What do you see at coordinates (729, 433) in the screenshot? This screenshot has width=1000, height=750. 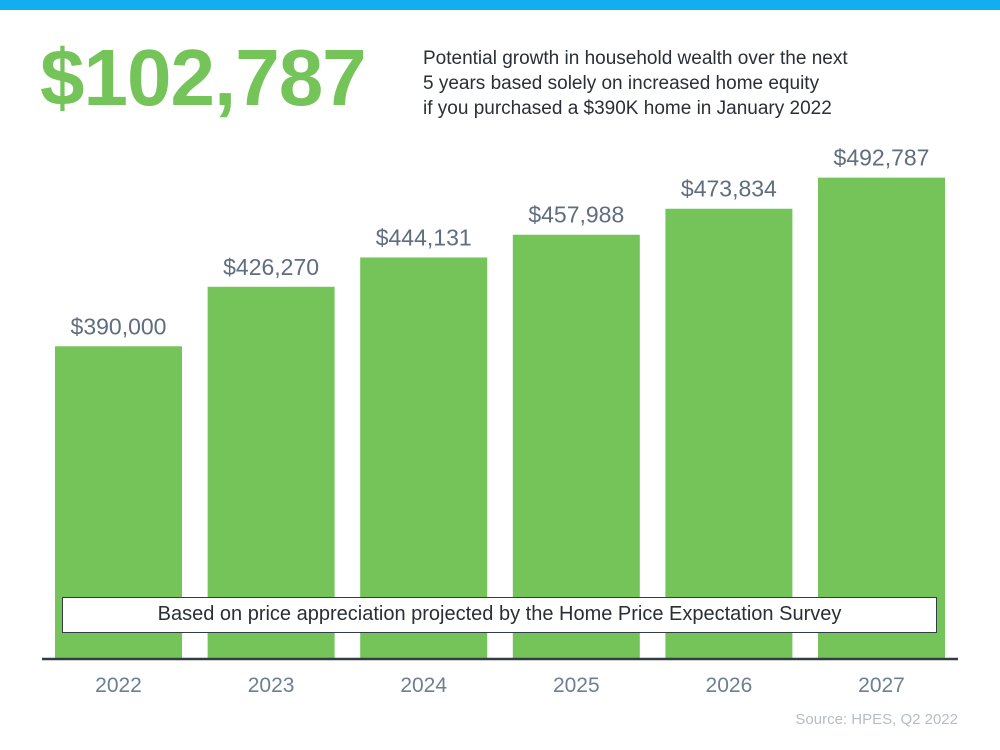 I see `bar-2026` at bounding box center [729, 433].